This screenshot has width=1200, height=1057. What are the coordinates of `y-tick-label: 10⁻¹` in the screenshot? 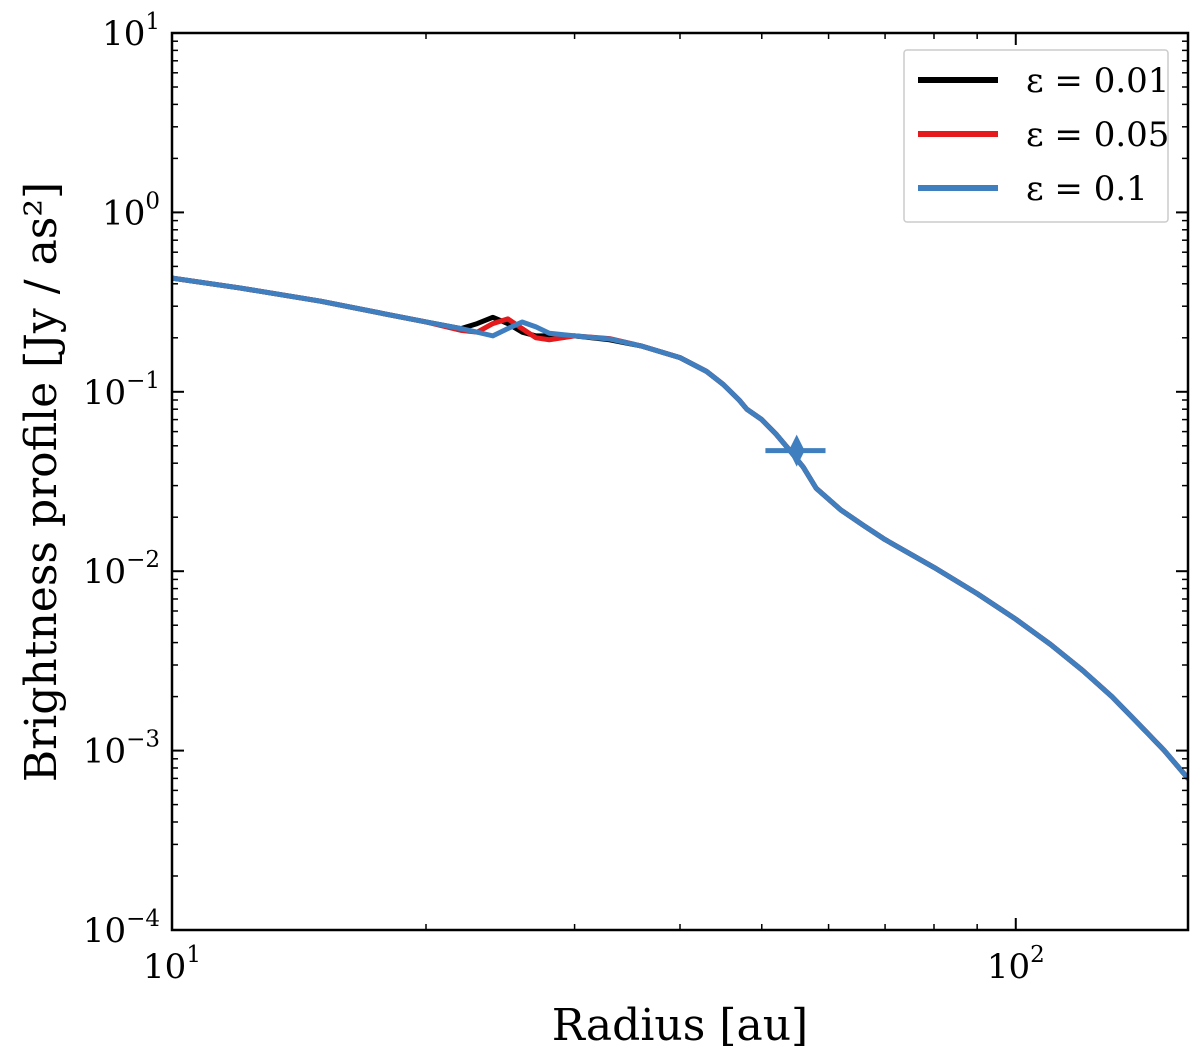 It's located at (121, 390).